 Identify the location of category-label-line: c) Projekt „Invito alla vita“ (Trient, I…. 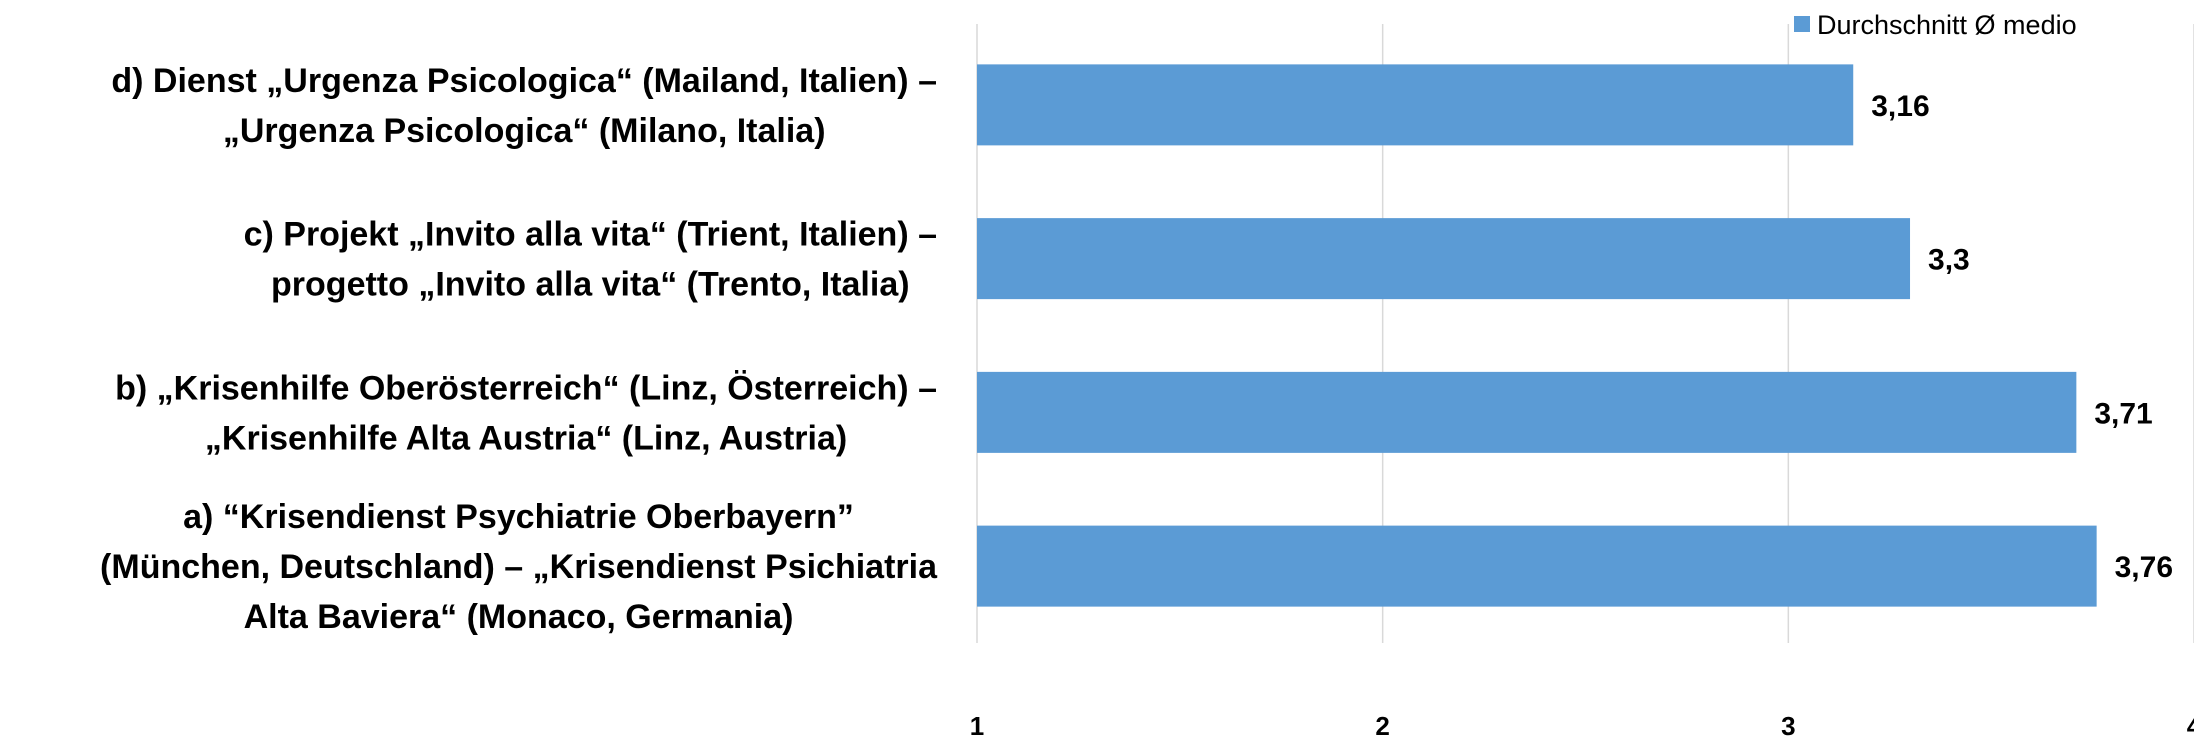
(590, 235).